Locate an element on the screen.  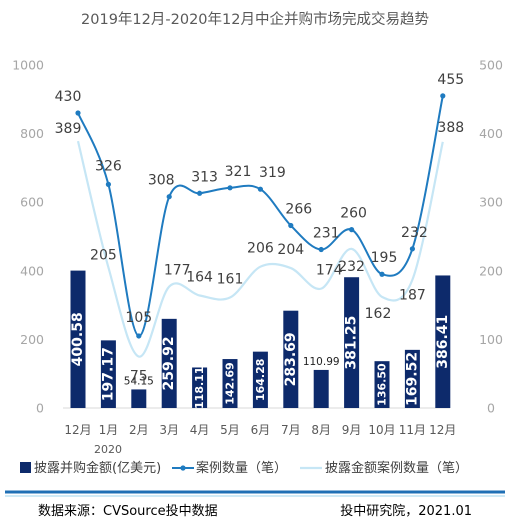
x-axis-tick: 7月 is located at coordinates (291, 430).